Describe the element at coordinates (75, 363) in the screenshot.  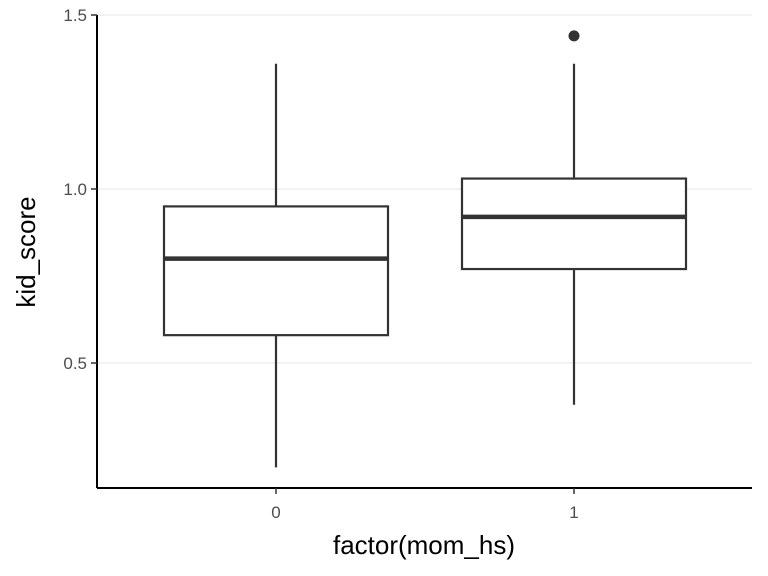
I see `y-tick-label: 0.5` at that location.